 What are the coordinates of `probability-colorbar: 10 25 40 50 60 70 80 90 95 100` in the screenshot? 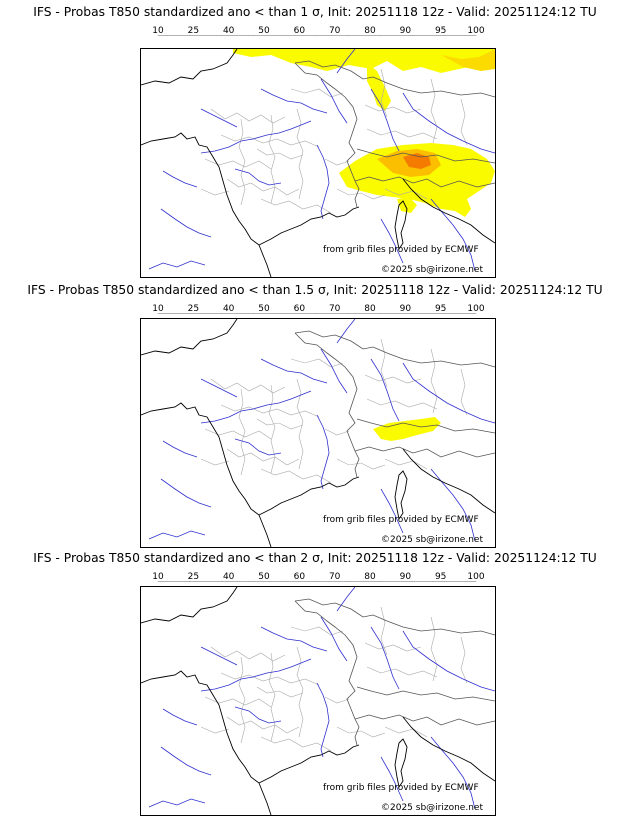 It's located at (318, 309).